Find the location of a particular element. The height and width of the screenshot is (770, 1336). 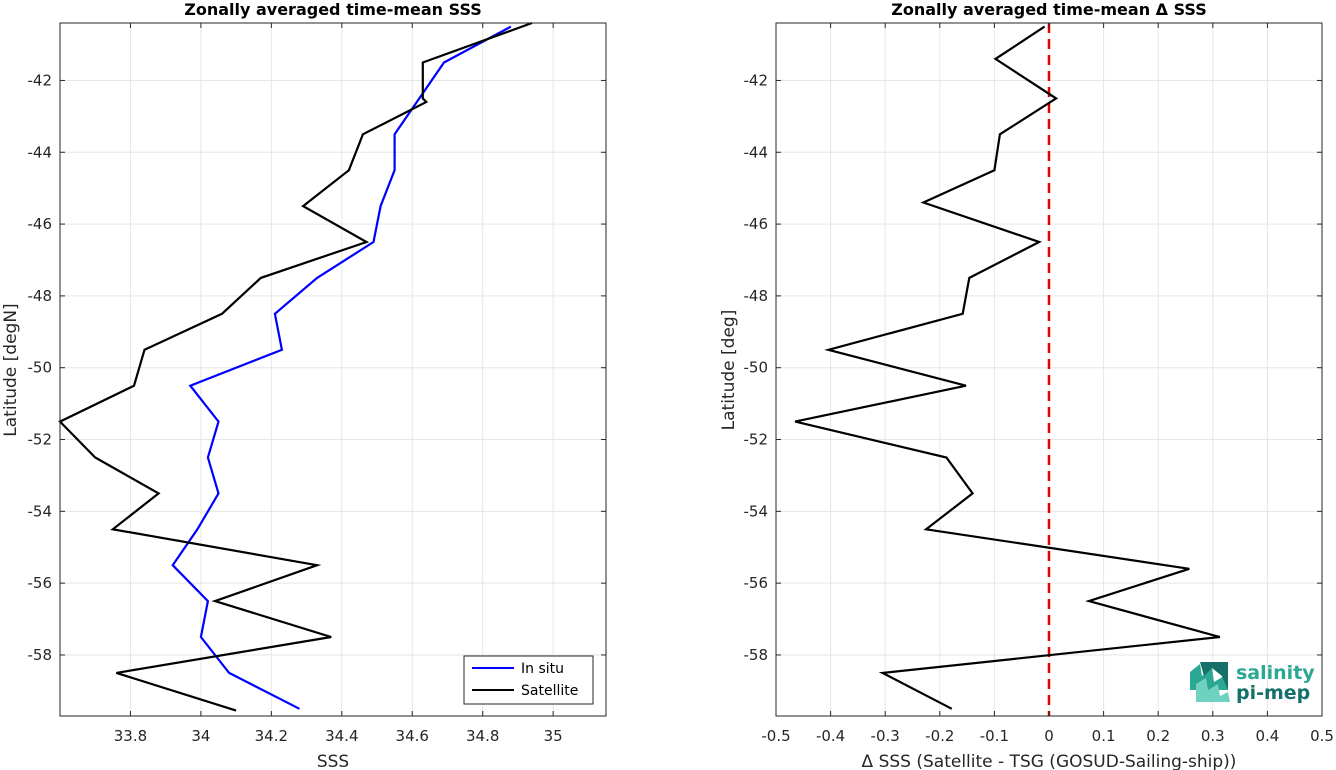

x-tick-label: 35 is located at coordinates (553, 736).